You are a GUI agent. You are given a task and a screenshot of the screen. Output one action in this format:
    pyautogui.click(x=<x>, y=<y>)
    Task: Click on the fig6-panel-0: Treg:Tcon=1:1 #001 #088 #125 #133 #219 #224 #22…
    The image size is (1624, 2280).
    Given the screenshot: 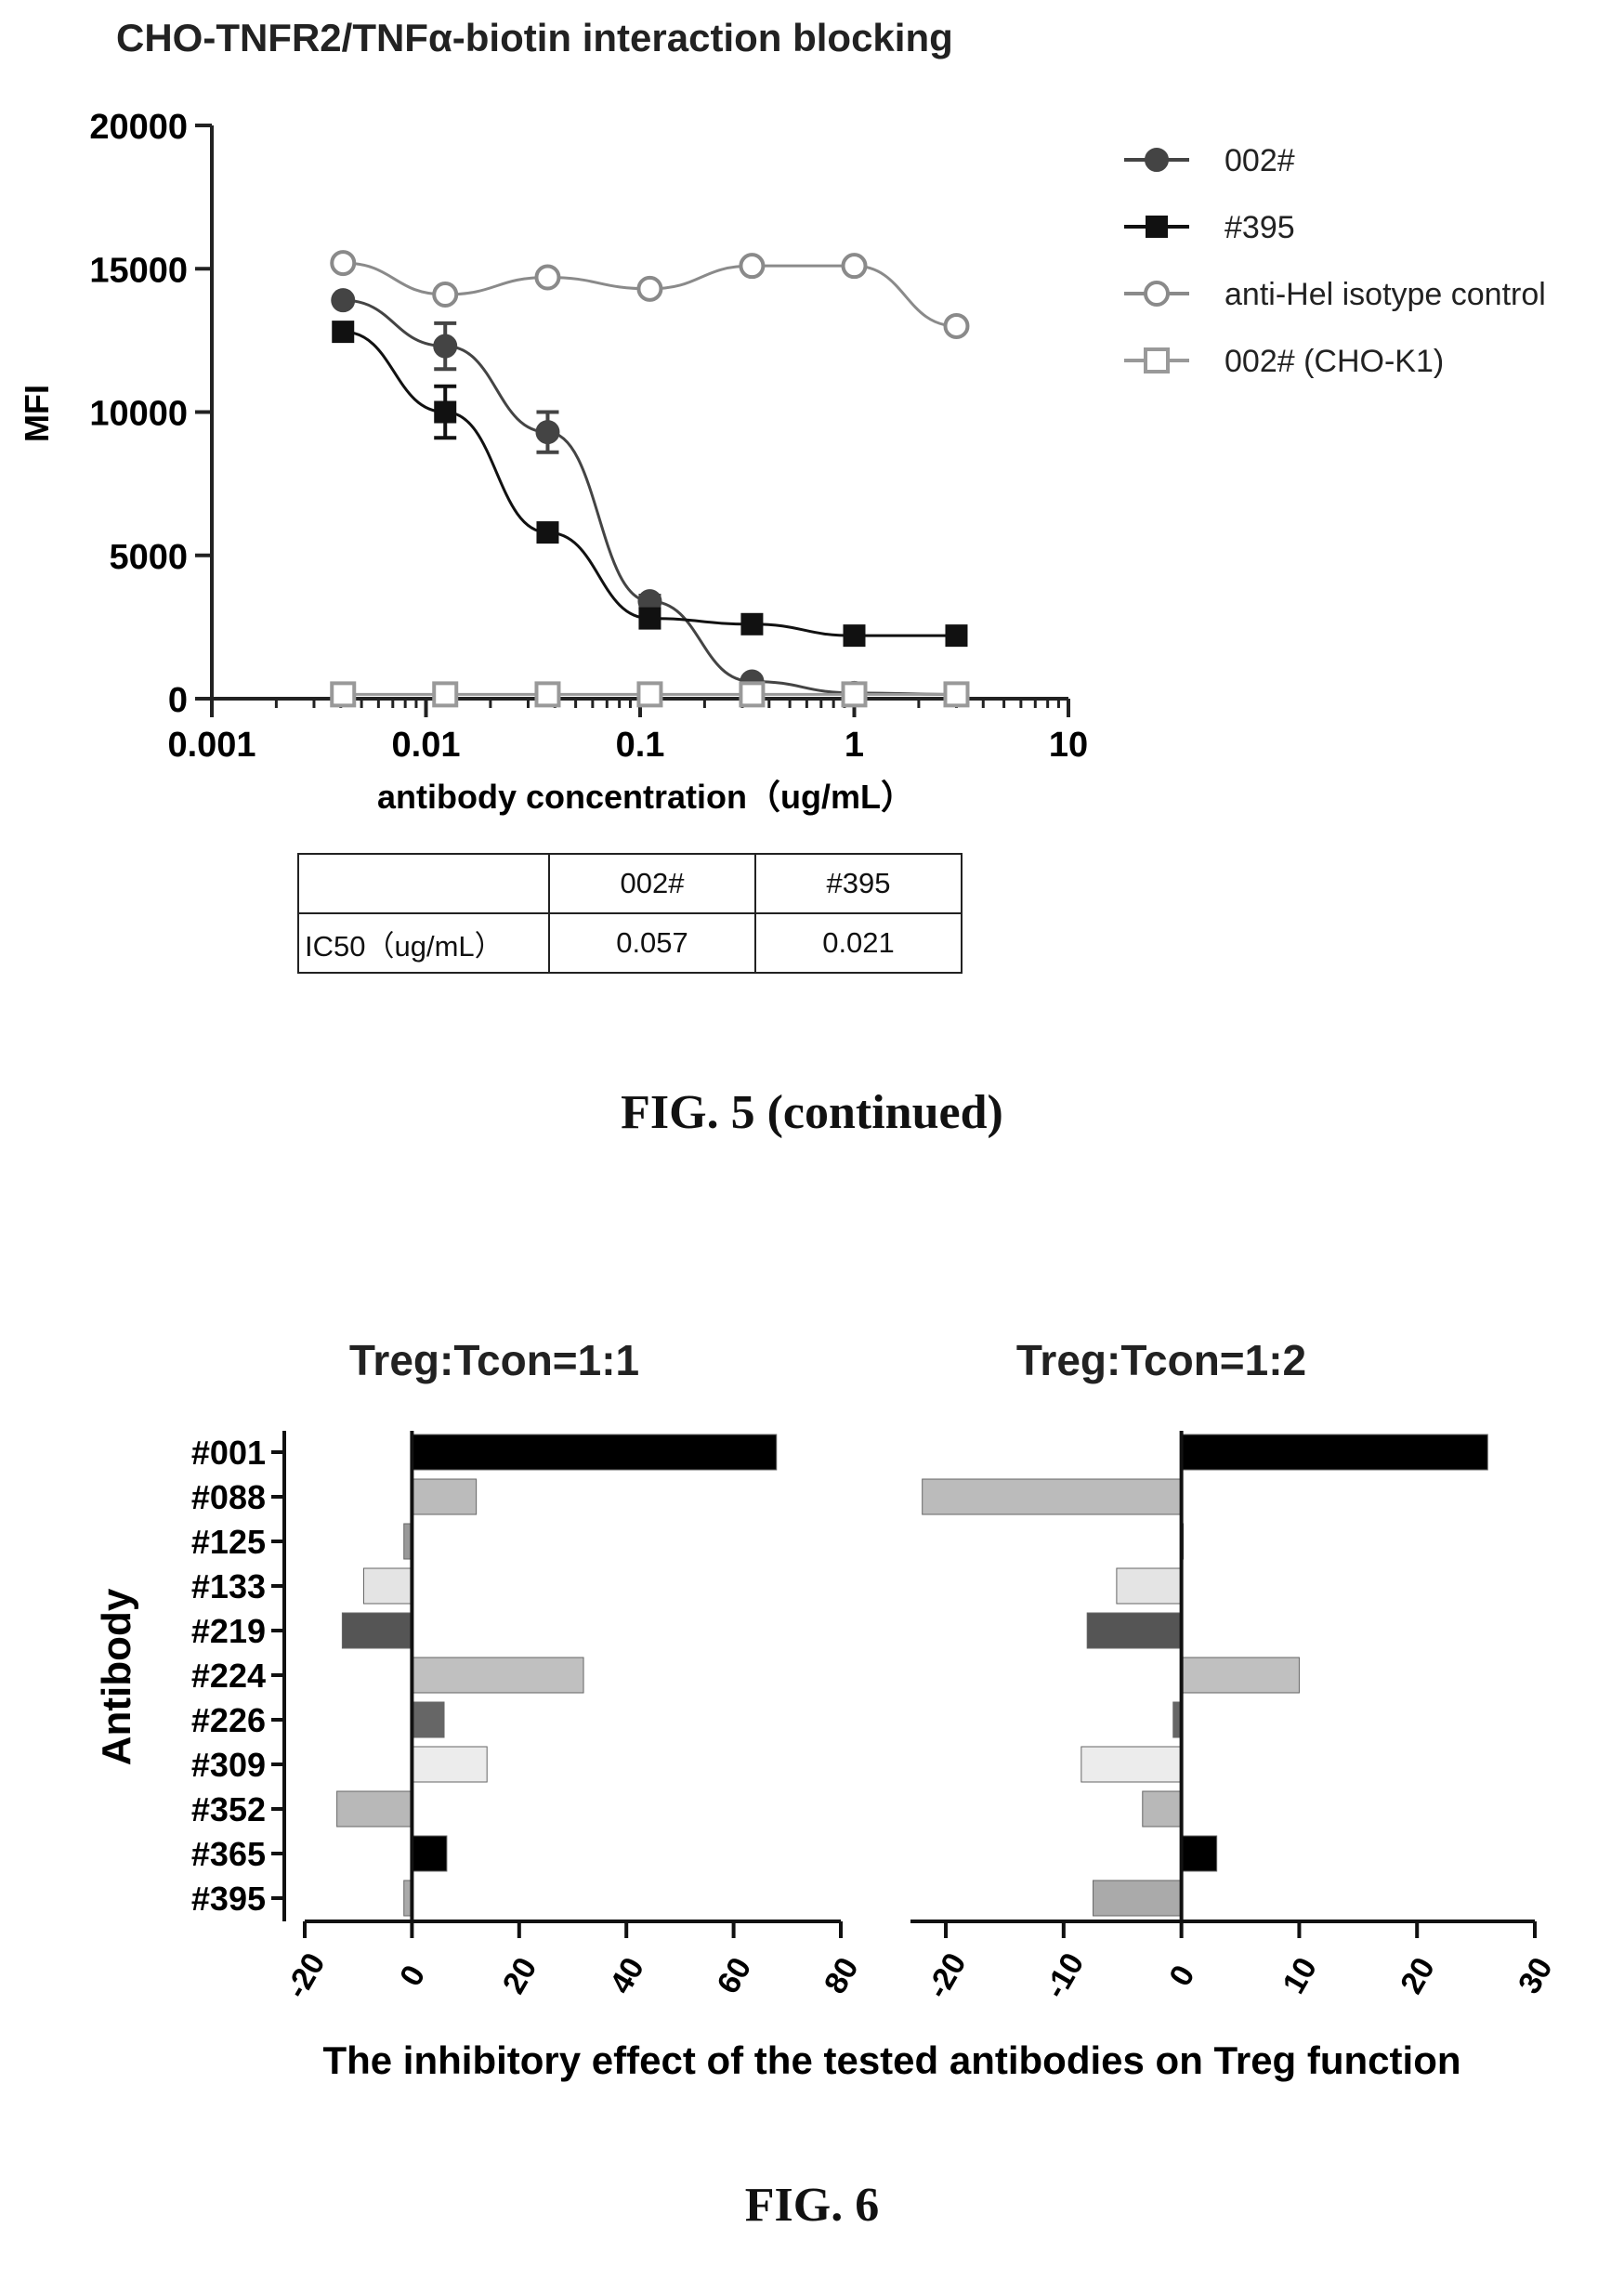 What is the action you would take?
    pyautogui.click(x=528, y=1670)
    